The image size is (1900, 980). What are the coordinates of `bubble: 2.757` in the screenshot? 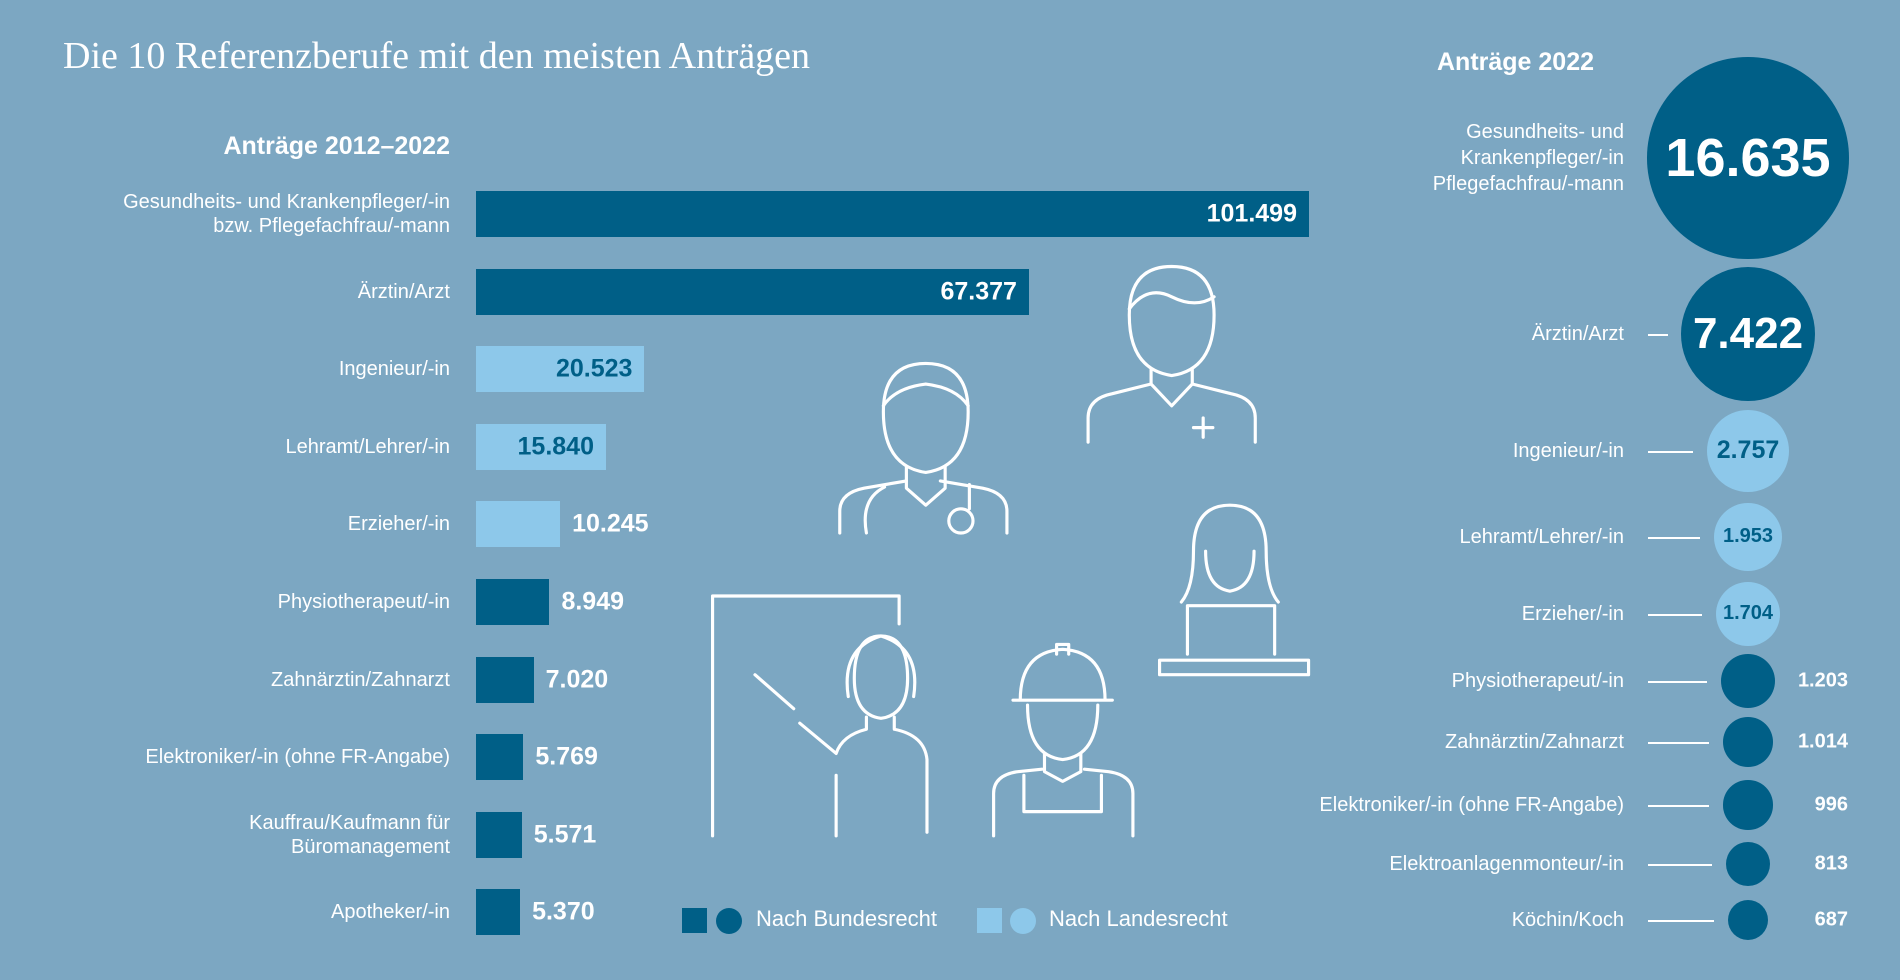 It's located at (1748, 451).